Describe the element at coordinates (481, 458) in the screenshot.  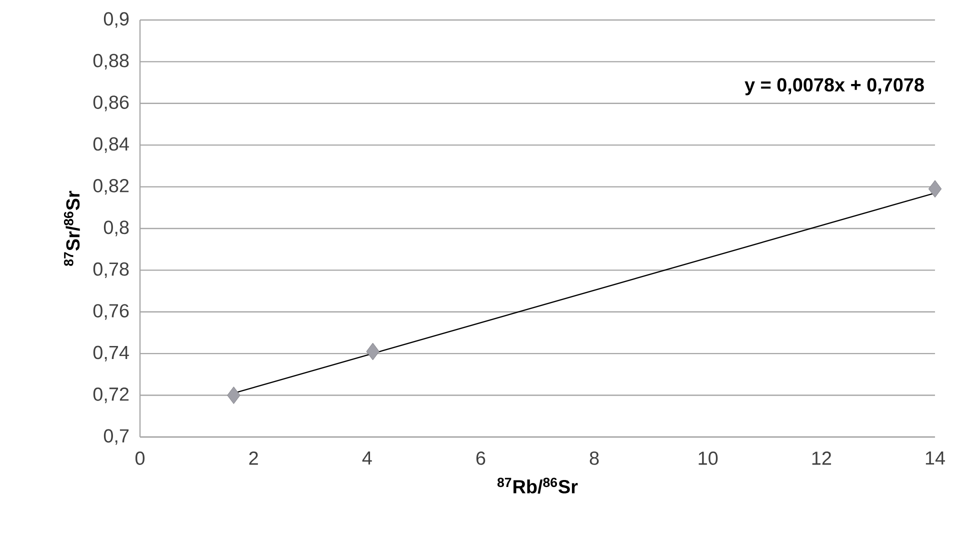
I see `x-tick-label: 6` at that location.